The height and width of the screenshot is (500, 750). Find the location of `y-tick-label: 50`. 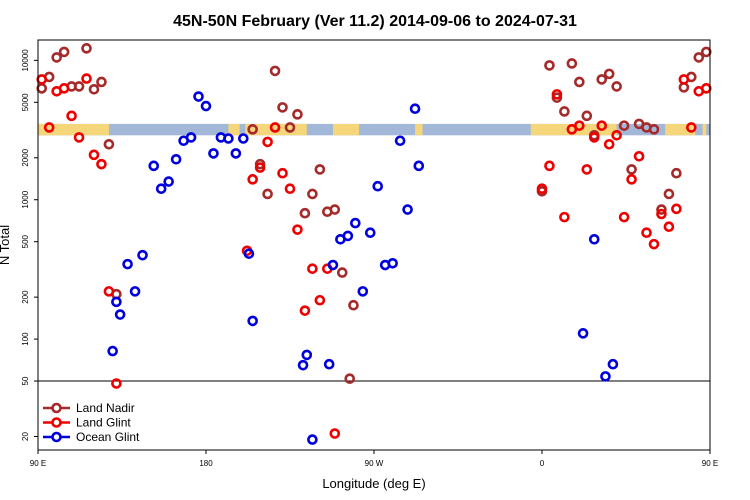

y-tick-label: 50 is located at coordinates (25, 380).